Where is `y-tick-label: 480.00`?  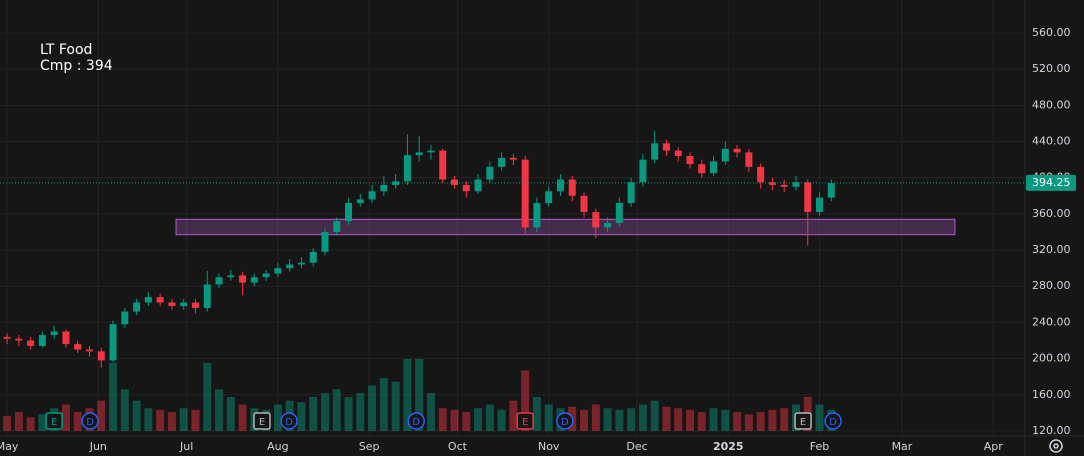 y-tick-label: 480.00 is located at coordinates (1051, 104).